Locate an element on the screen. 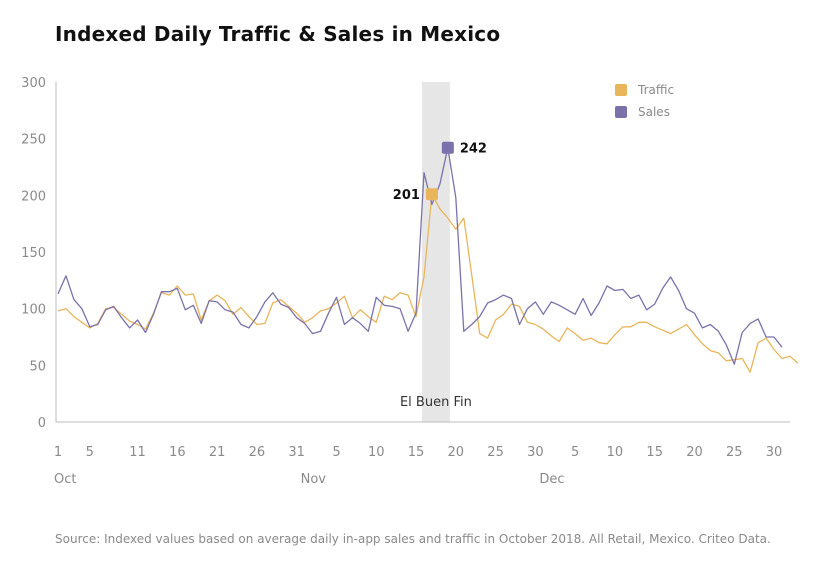 The height and width of the screenshot is (571, 819). x-tick-label: 21 is located at coordinates (217, 452).